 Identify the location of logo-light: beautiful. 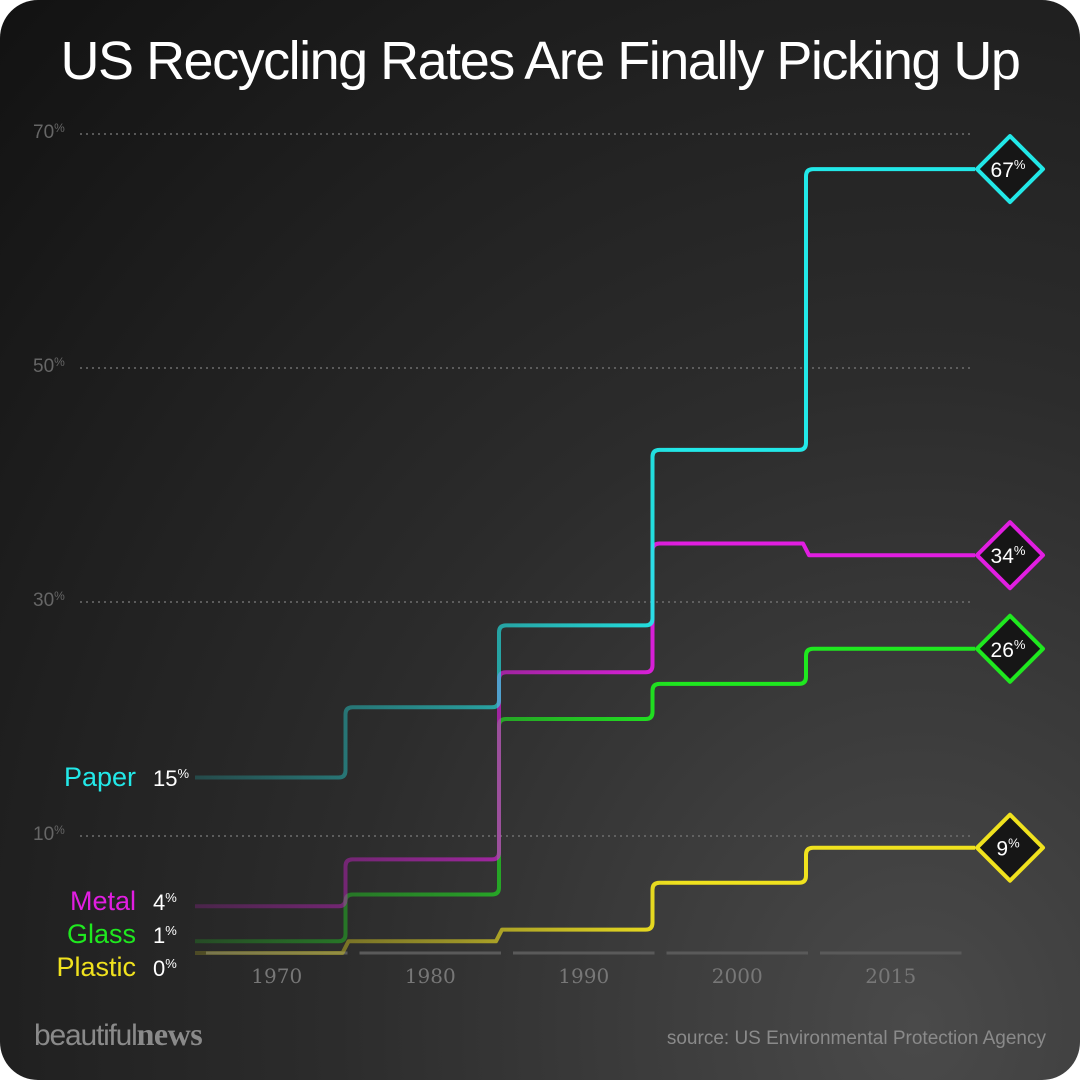
(86, 1035).